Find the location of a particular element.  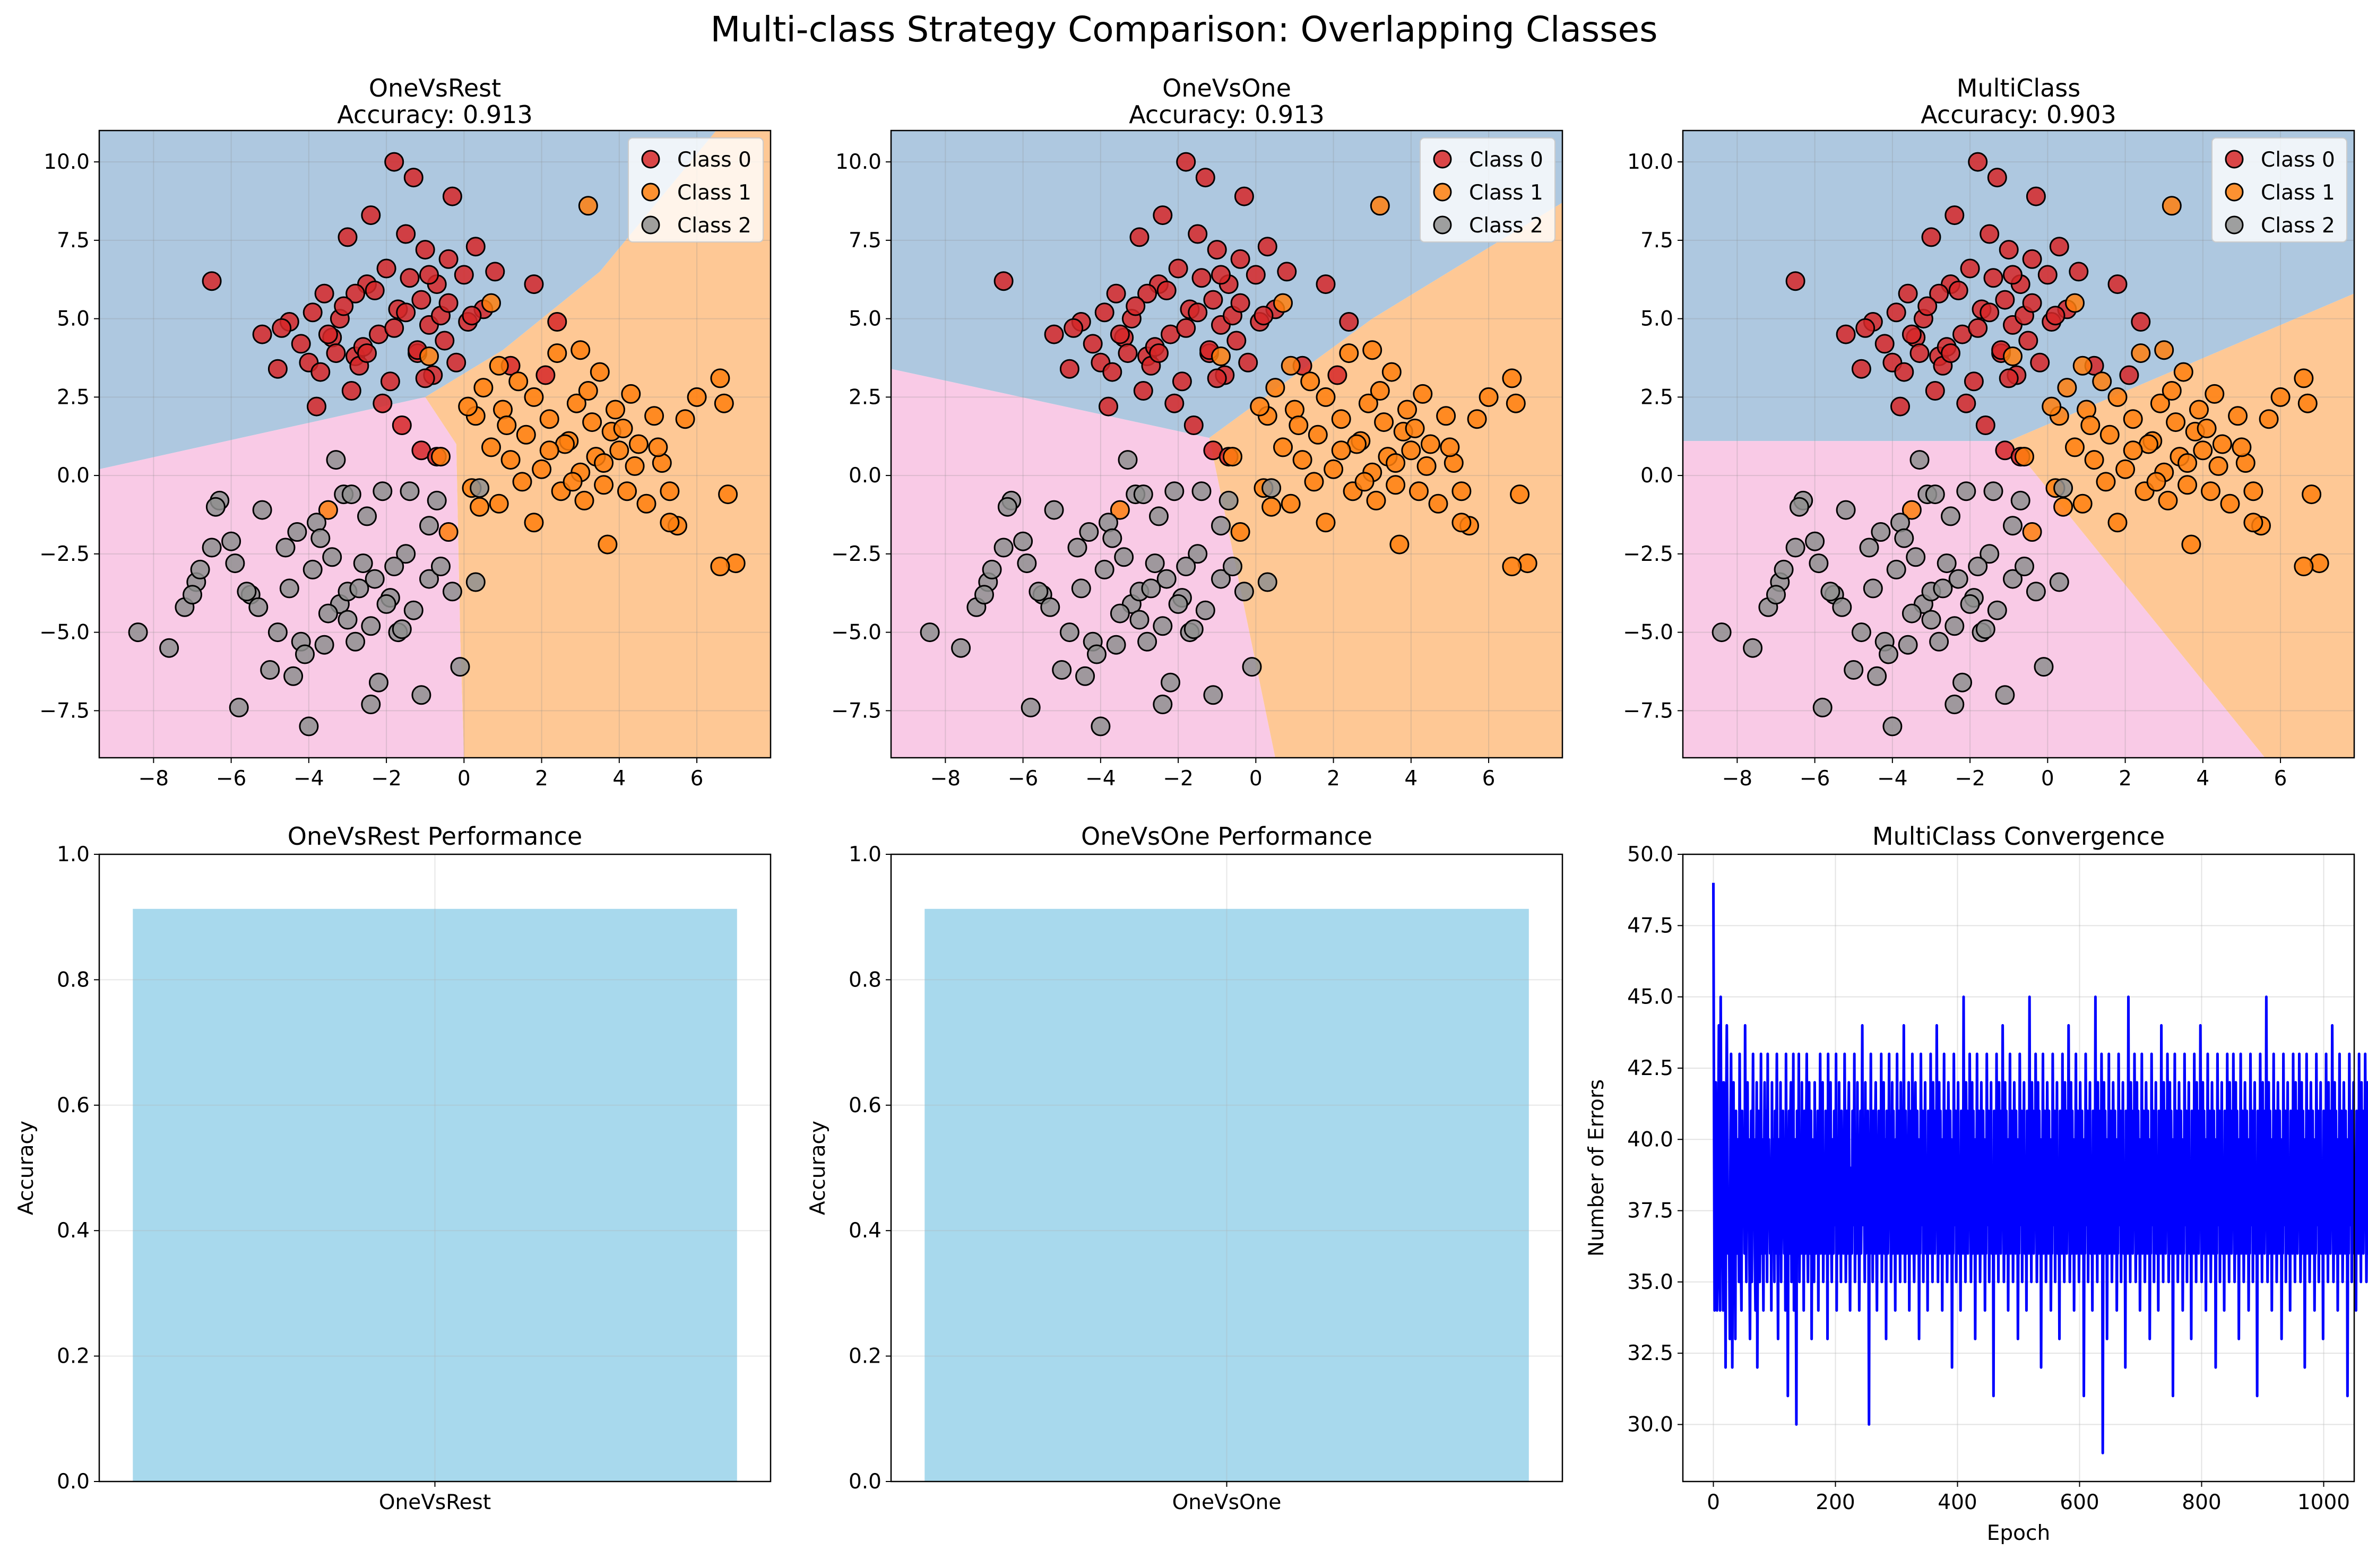

subplot-title-1-line2: Accuracy: 0.913 is located at coordinates (434, 114).